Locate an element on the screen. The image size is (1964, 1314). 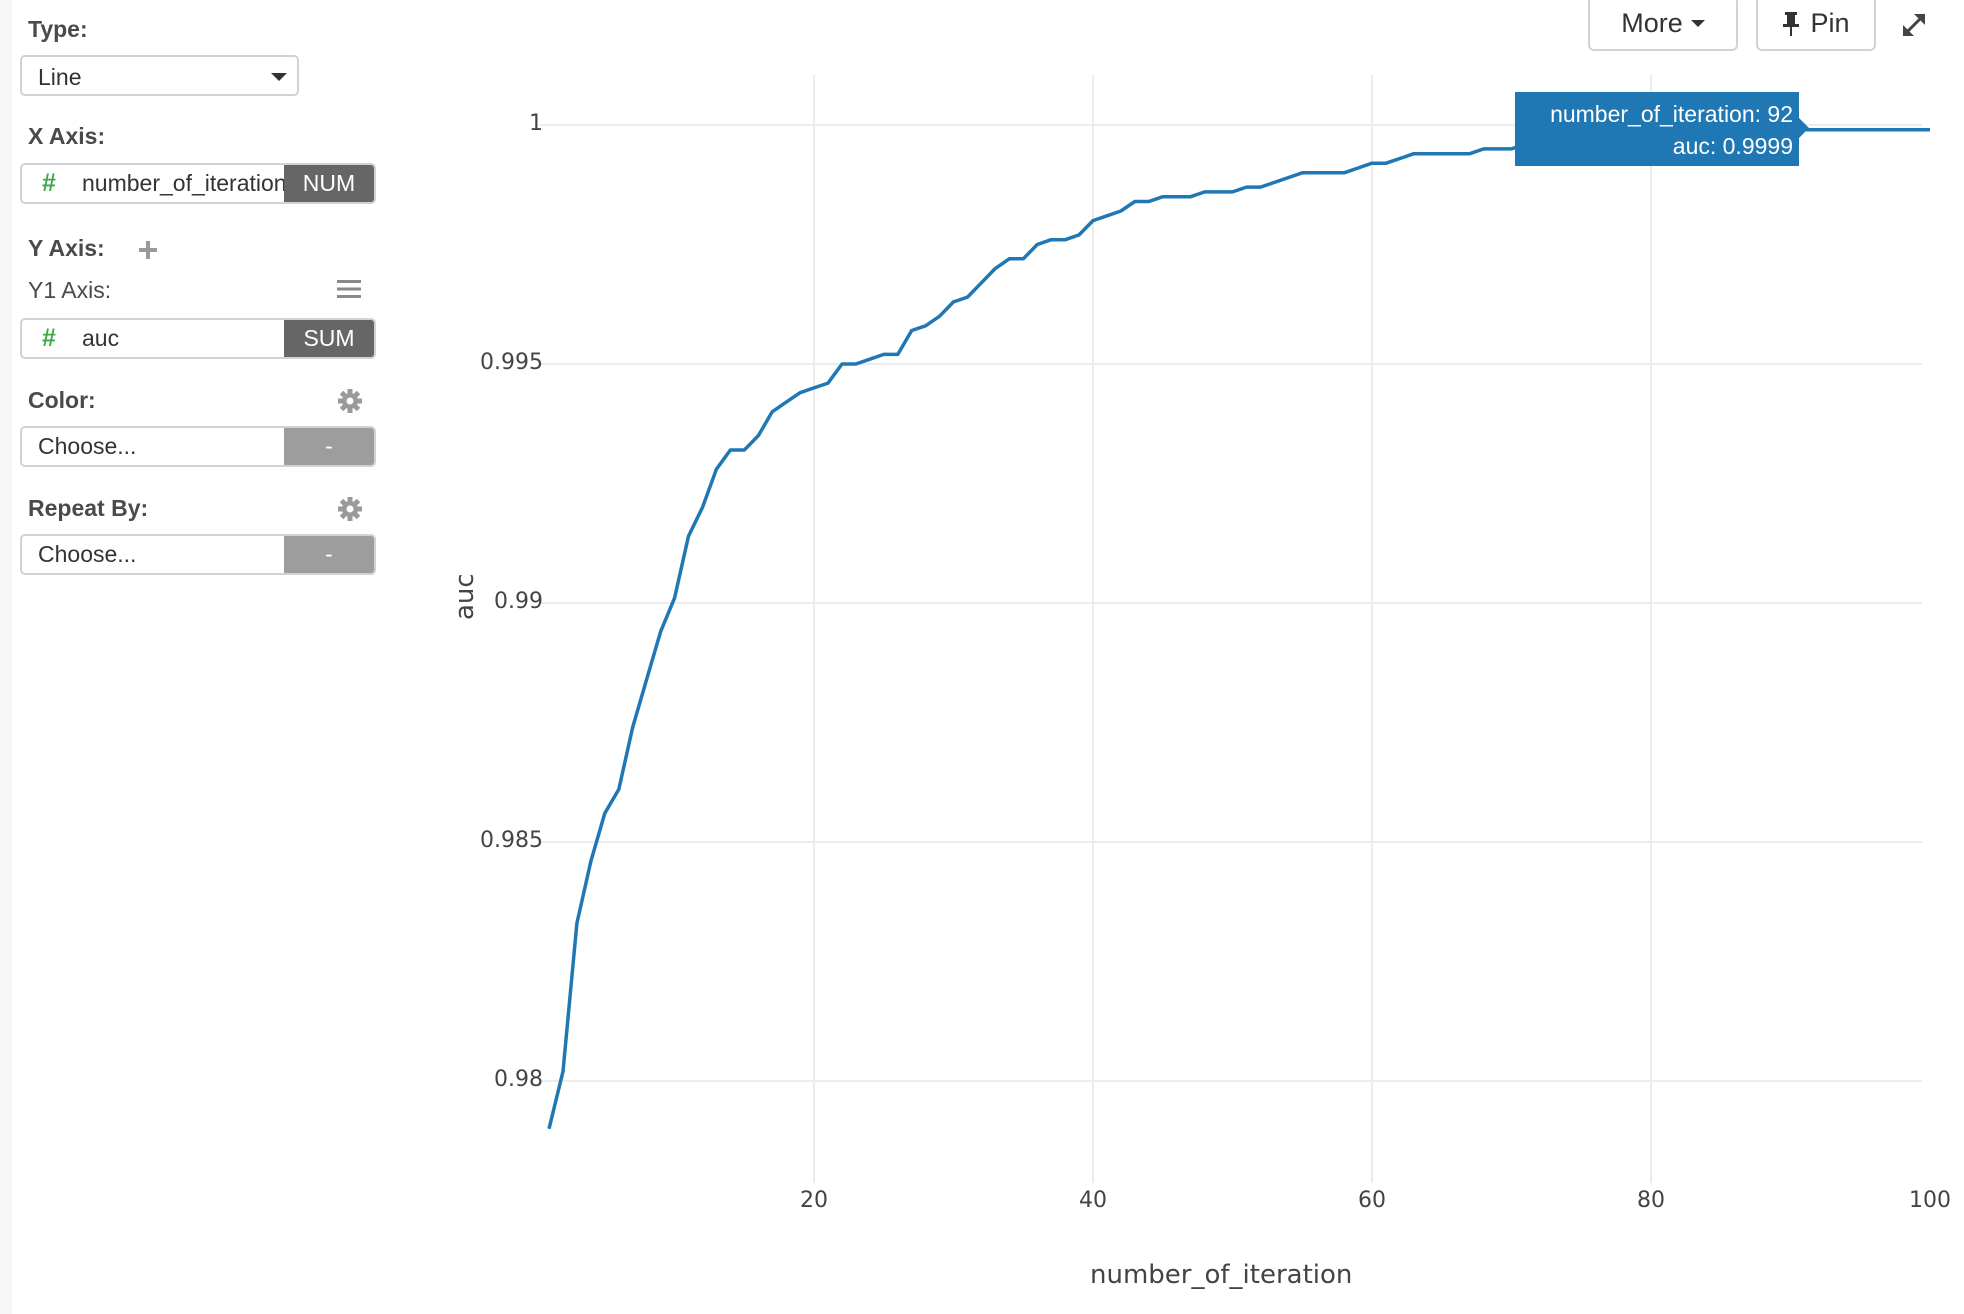
repeat-by-label: Repeat By: is located at coordinates (88, 508).